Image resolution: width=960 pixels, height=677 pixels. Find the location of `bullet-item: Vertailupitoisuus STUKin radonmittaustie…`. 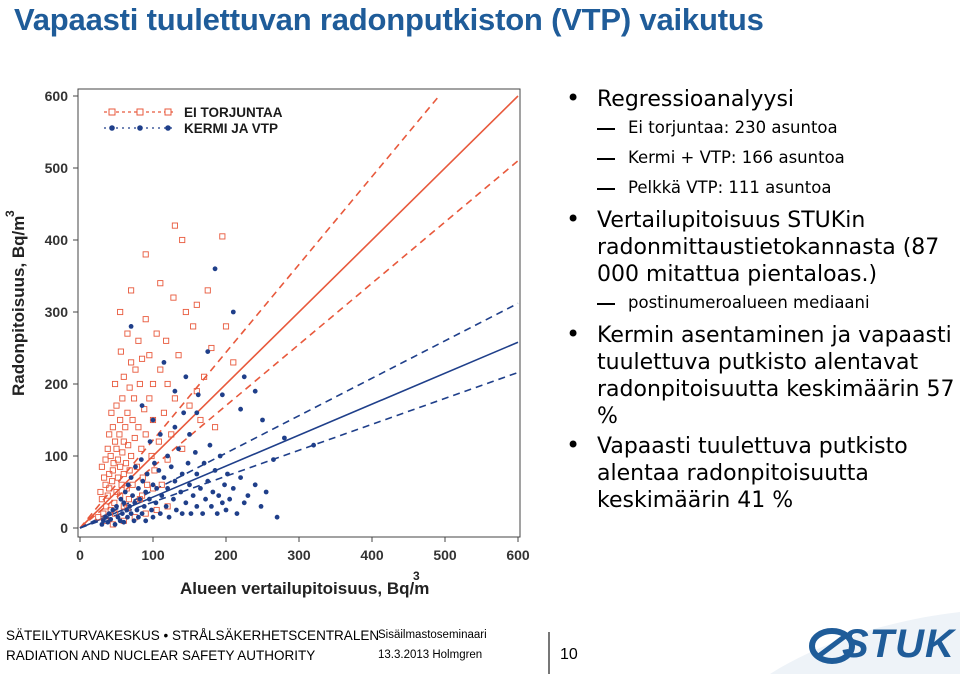

bullet-item: Vertailupitoisuus STUKin radonmittaustie… is located at coordinates (761, 247).